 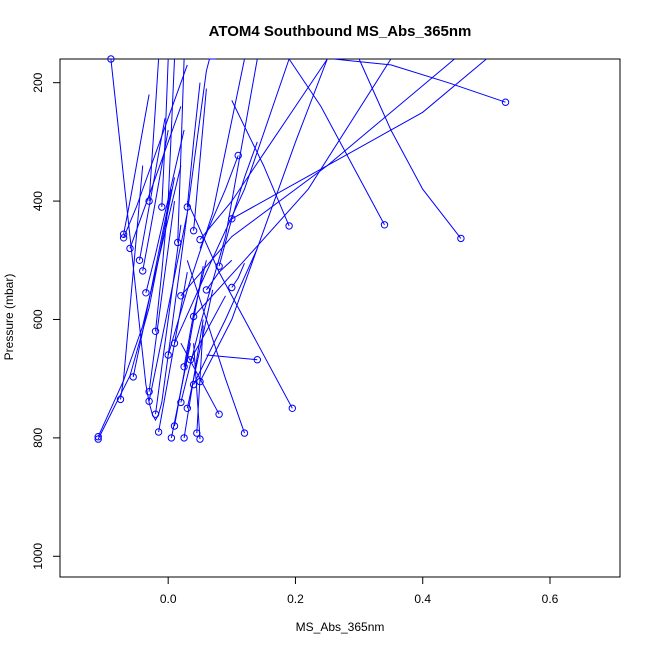 What do you see at coordinates (422, 599) in the screenshot?
I see `x-tick-label: 0.4` at bounding box center [422, 599].